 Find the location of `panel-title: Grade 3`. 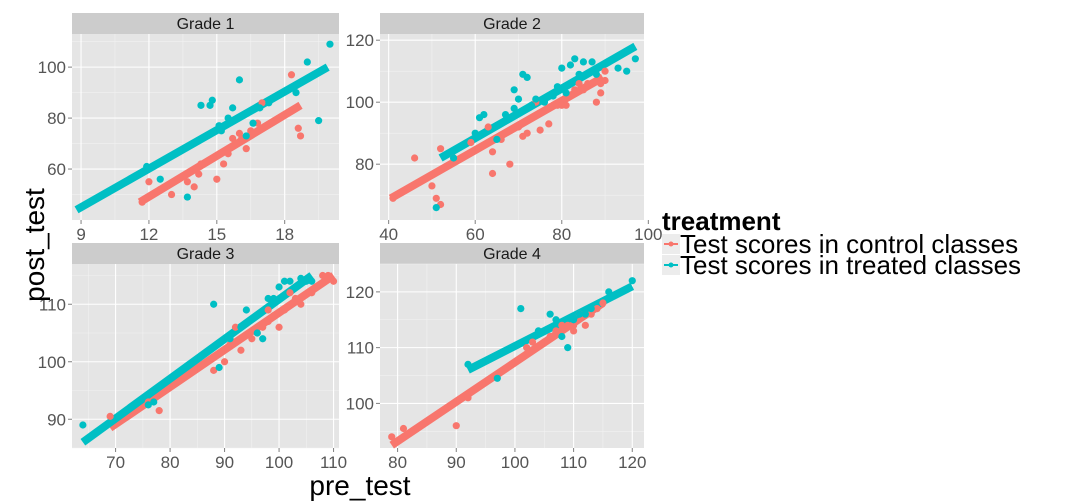

panel-title: Grade 3 is located at coordinates (206, 254).